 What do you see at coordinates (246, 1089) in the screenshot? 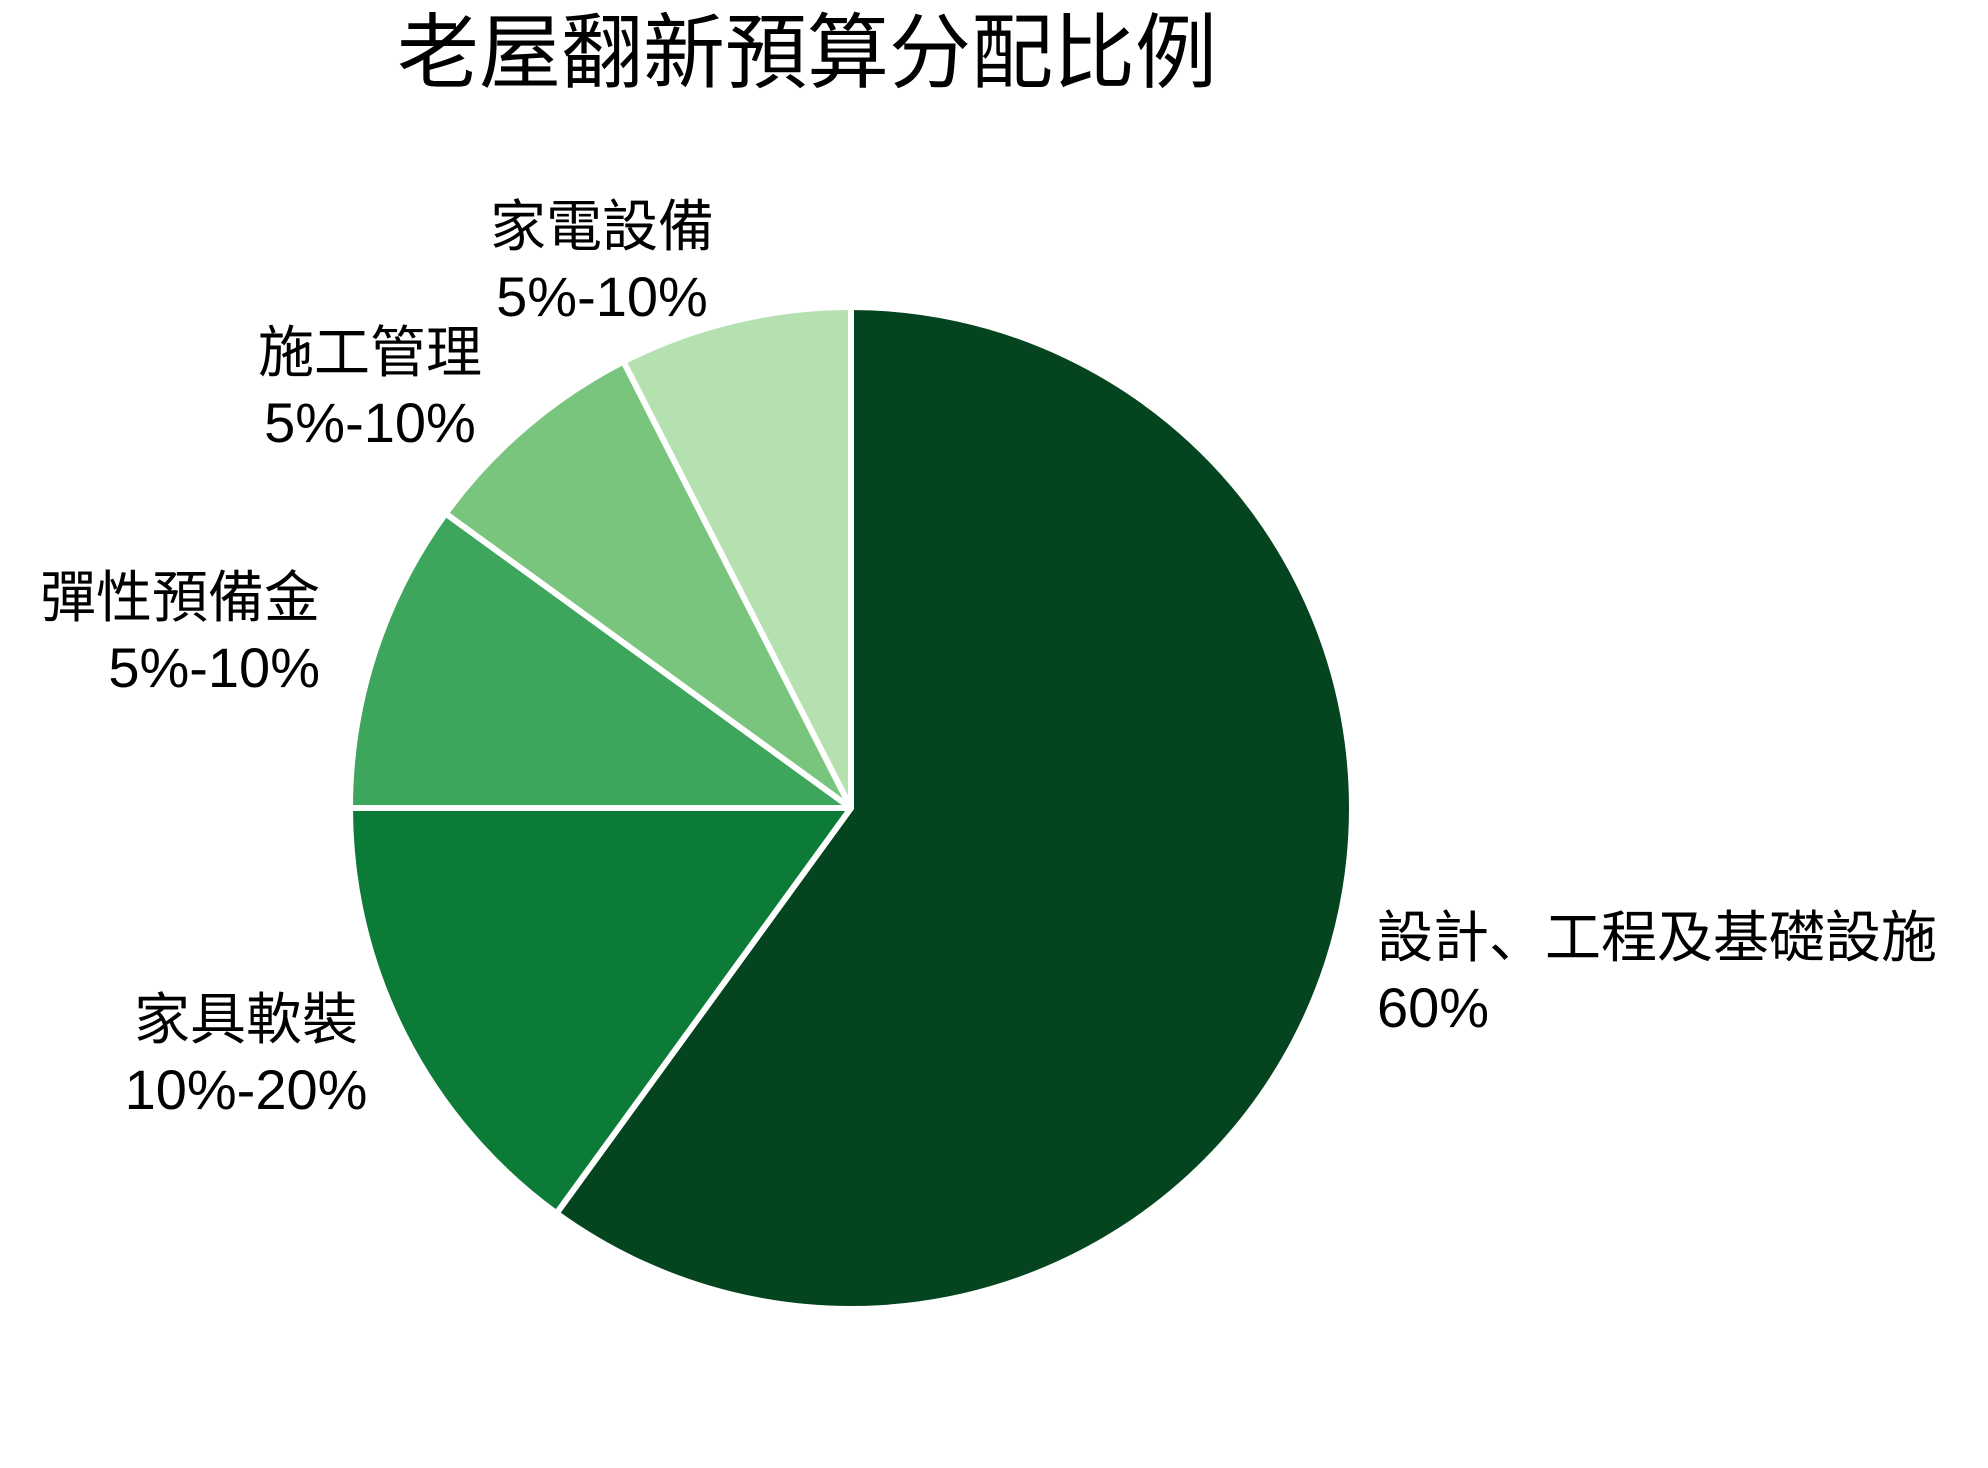
I see `slice-range: 10%-20%` at bounding box center [246, 1089].